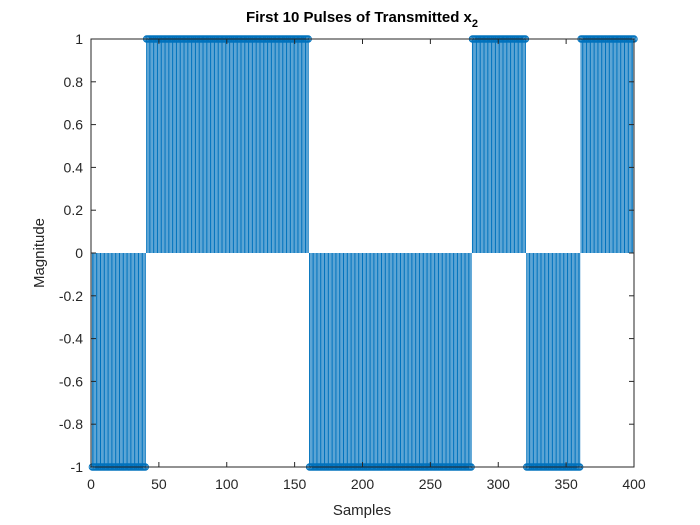  I want to click on y-tick-label: -0.4, so click(71, 339).